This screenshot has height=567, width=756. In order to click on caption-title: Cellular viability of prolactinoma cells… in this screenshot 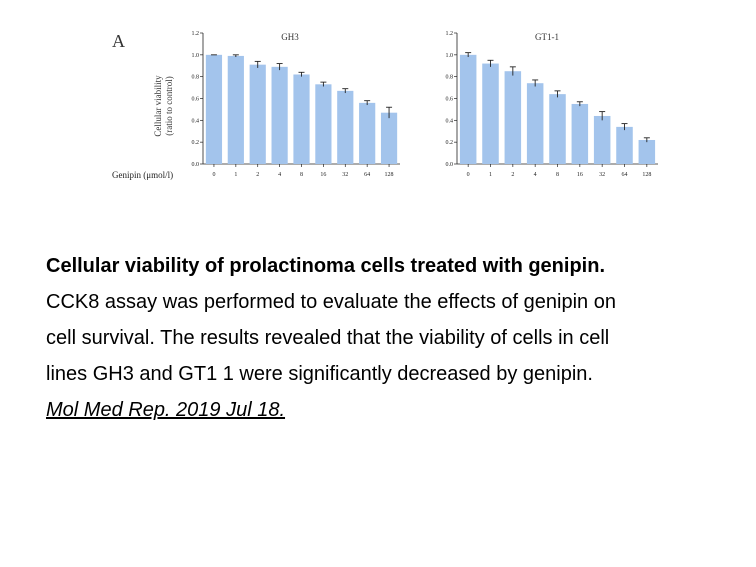, I will do `click(326, 266)`.